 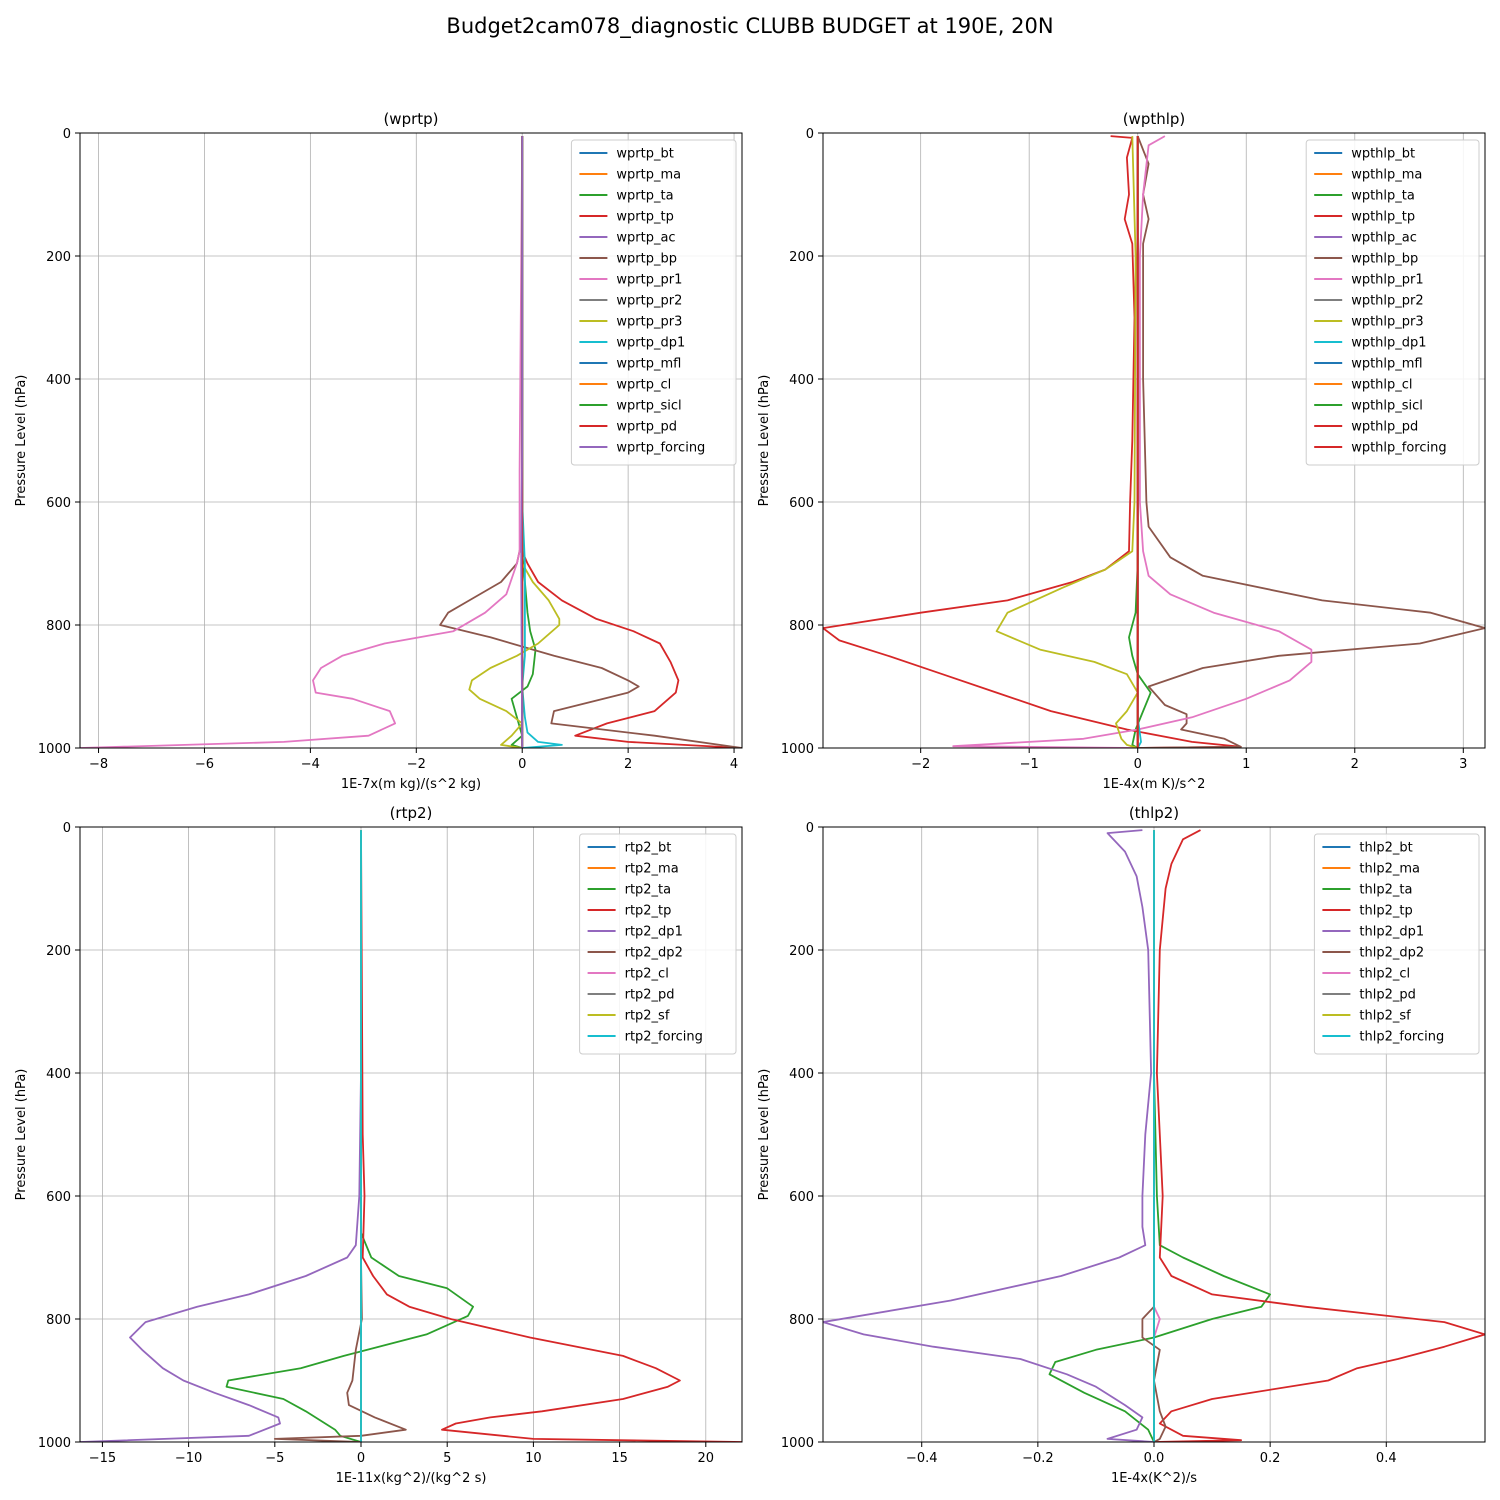 What do you see at coordinates (1371, 869) in the screenshot?
I see `legend-item: thlp2_ma` at bounding box center [1371, 869].